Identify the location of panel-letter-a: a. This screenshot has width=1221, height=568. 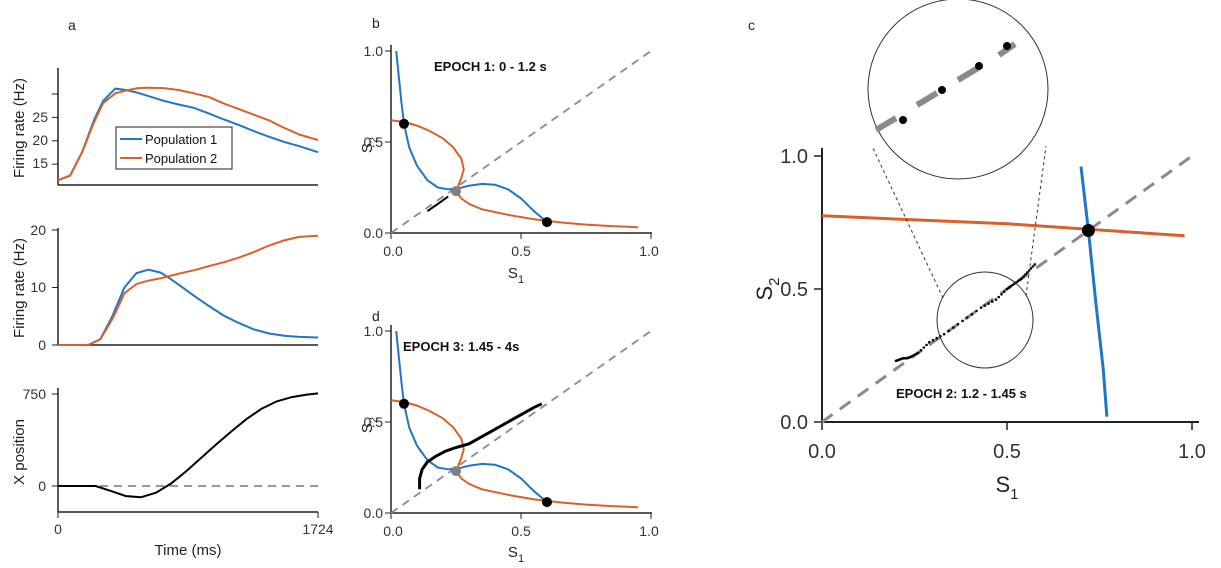
(72, 25).